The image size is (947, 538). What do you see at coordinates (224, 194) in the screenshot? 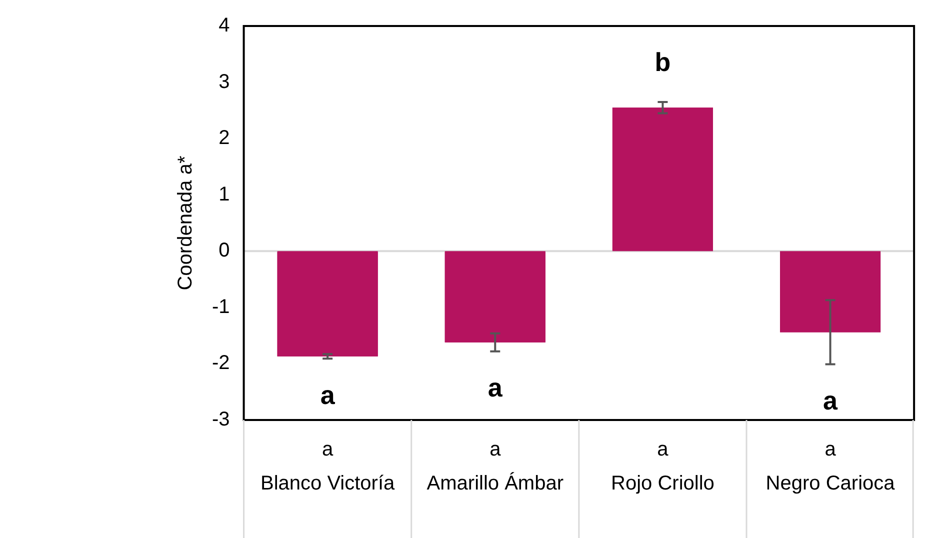
I see `y-tick-label: 1` at bounding box center [224, 194].